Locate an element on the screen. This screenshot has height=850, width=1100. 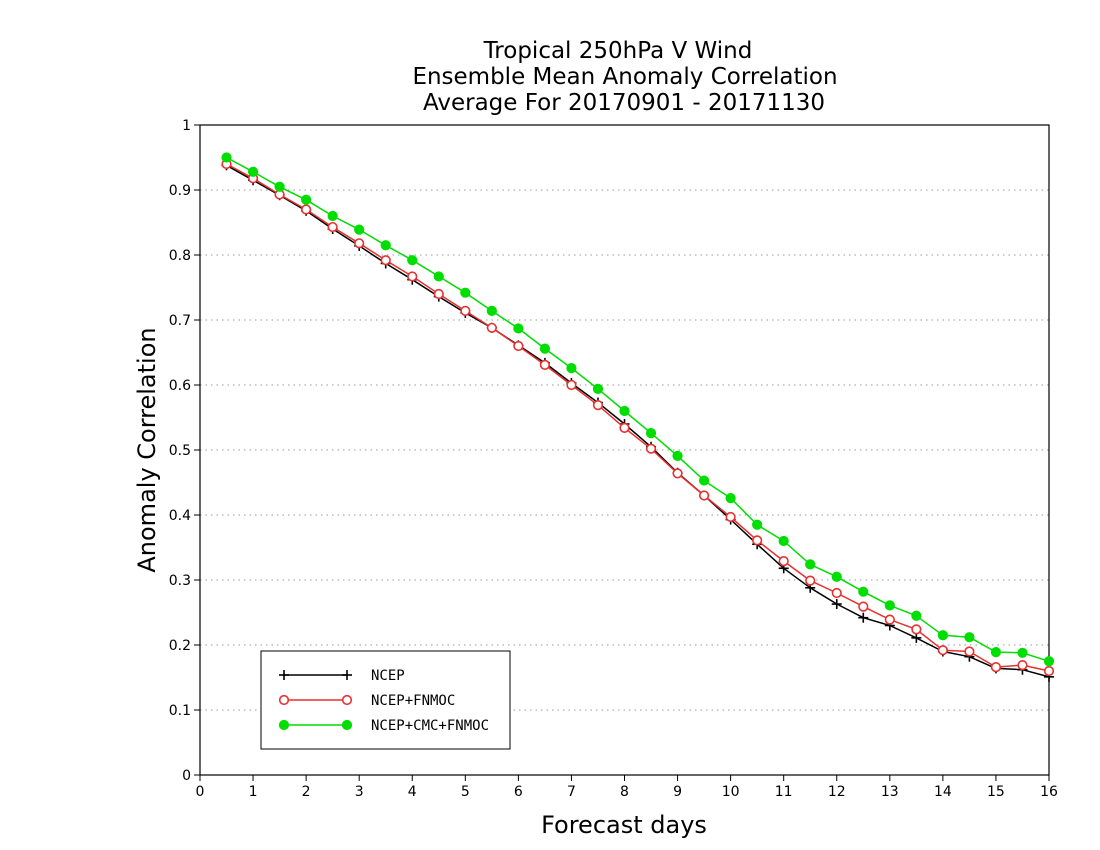
y-tick-label: 0.6 is located at coordinates (180, 386).